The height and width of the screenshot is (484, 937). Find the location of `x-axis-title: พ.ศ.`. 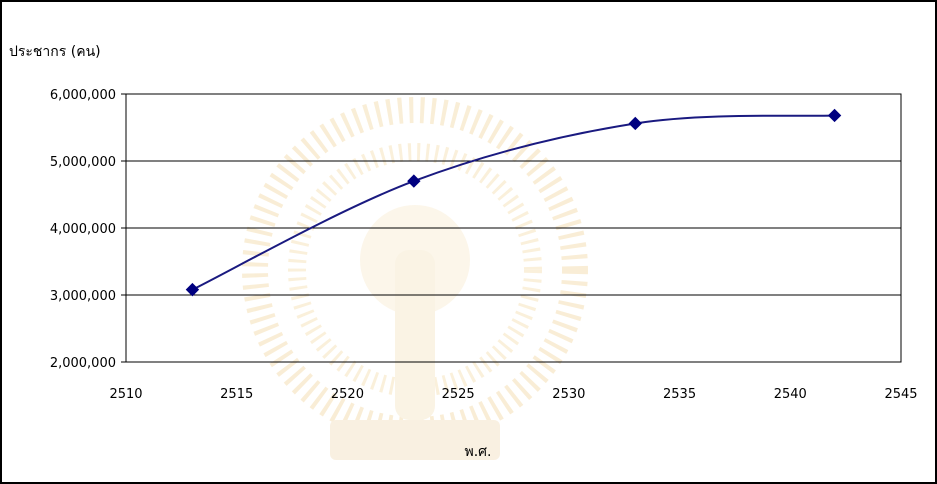

x-axis-title: พ.ศ. is located at coordinates (477, 452).